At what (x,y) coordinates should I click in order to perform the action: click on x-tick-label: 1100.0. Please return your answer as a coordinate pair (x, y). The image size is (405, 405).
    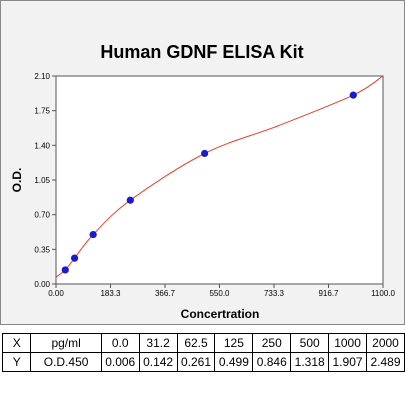
    Looking at the image, I should click on (383, 293).